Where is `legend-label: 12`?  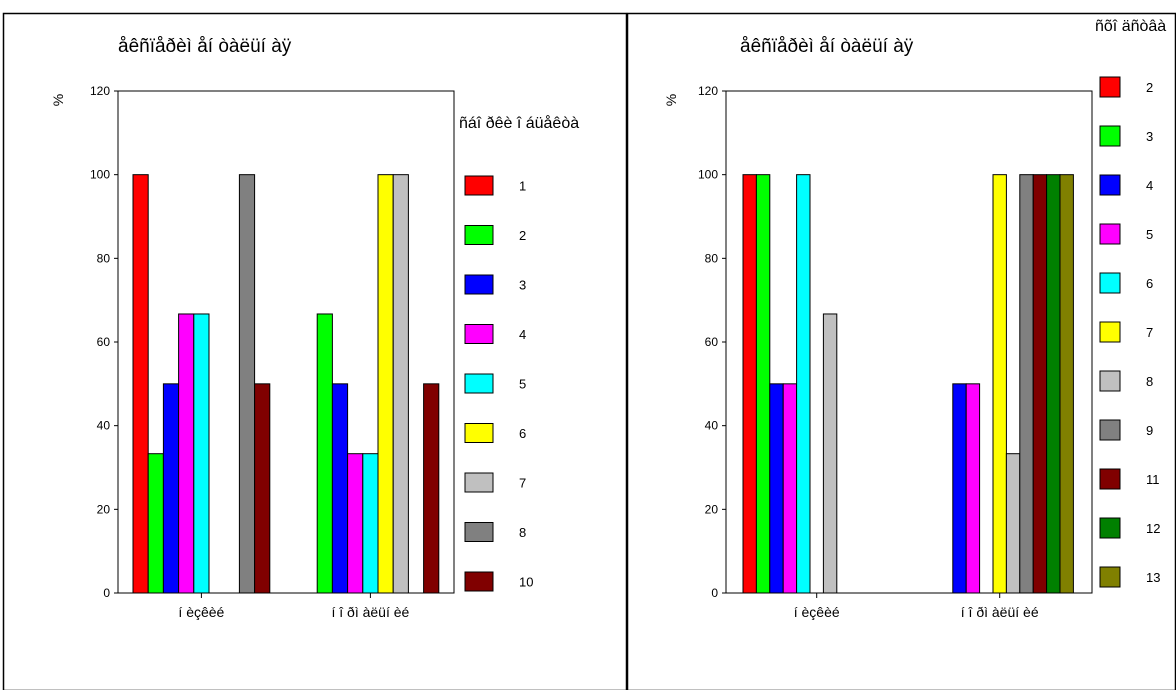
legend-label: 12 is located at coordinates (1153, 528).